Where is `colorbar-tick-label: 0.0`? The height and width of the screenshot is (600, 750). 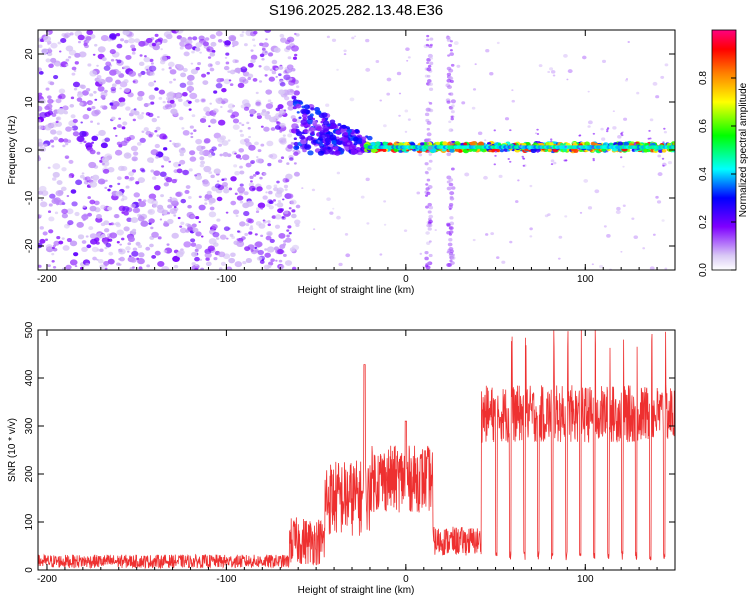
colorbar-tick-label: 0.0 is located at coordinates (703, 270).